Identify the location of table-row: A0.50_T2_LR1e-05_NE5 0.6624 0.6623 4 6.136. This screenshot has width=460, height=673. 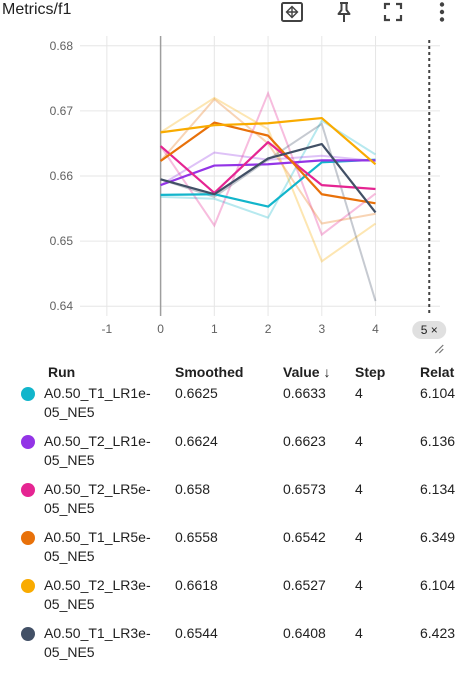
(230, 456).